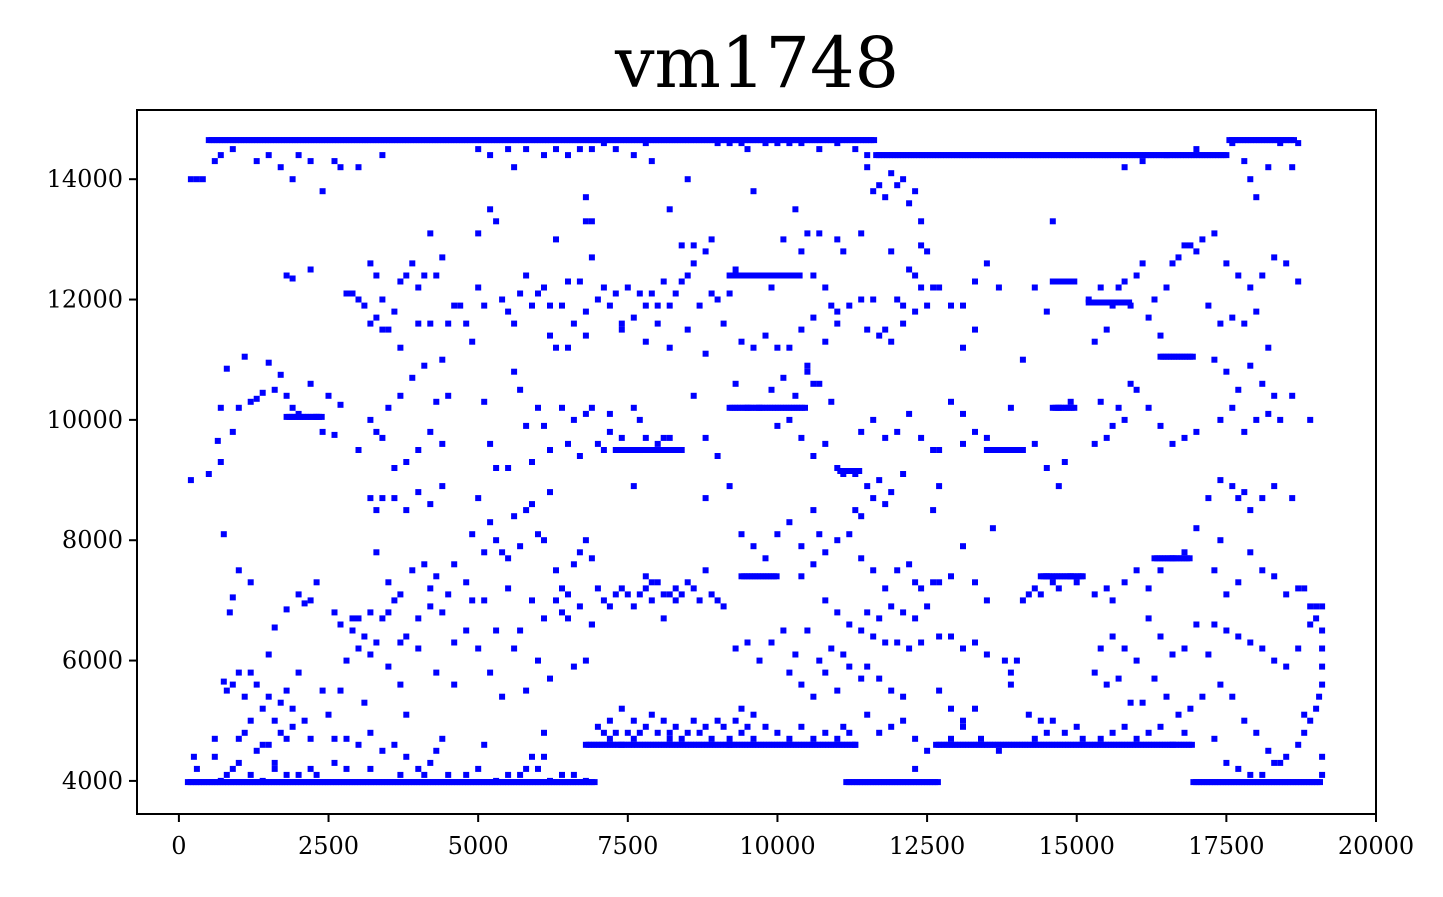  I want to click on x-tick-label: 15000, so click(1077, 846).